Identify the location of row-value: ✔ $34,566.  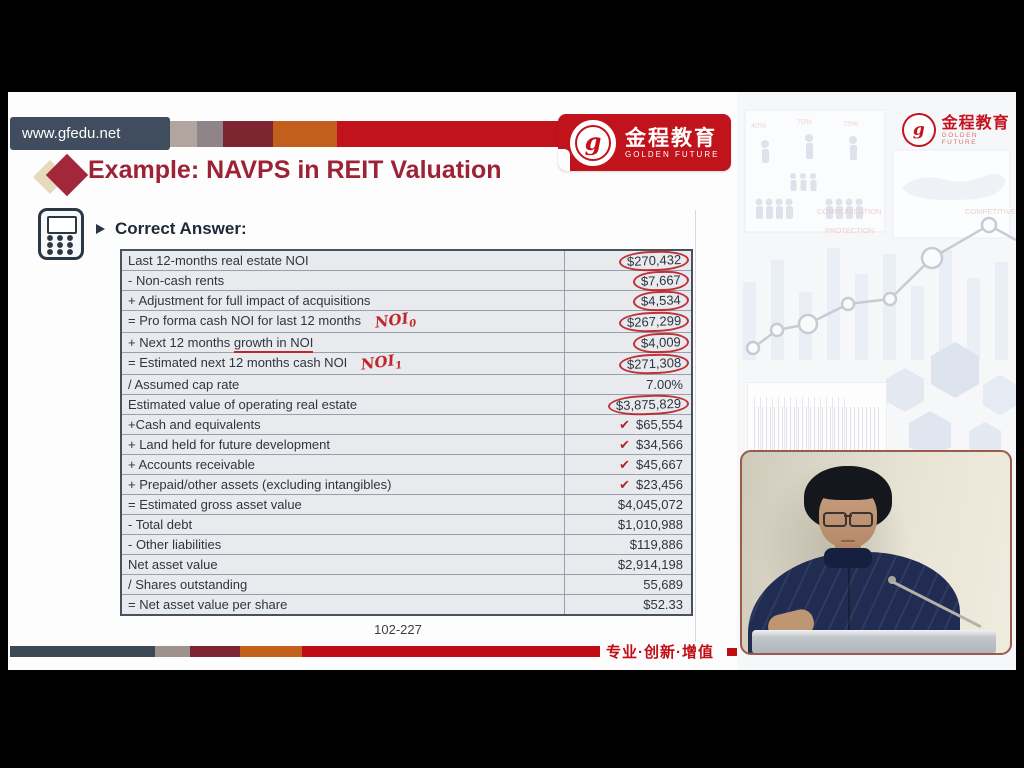
(628, 444).